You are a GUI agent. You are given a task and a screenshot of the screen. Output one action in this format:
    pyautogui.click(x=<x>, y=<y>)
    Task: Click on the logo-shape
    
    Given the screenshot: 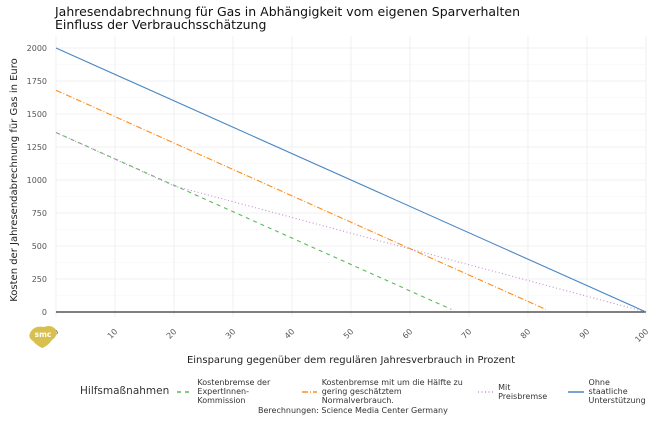 What is the action you would take?
    pyautogui.click(x=43, y=337)
    